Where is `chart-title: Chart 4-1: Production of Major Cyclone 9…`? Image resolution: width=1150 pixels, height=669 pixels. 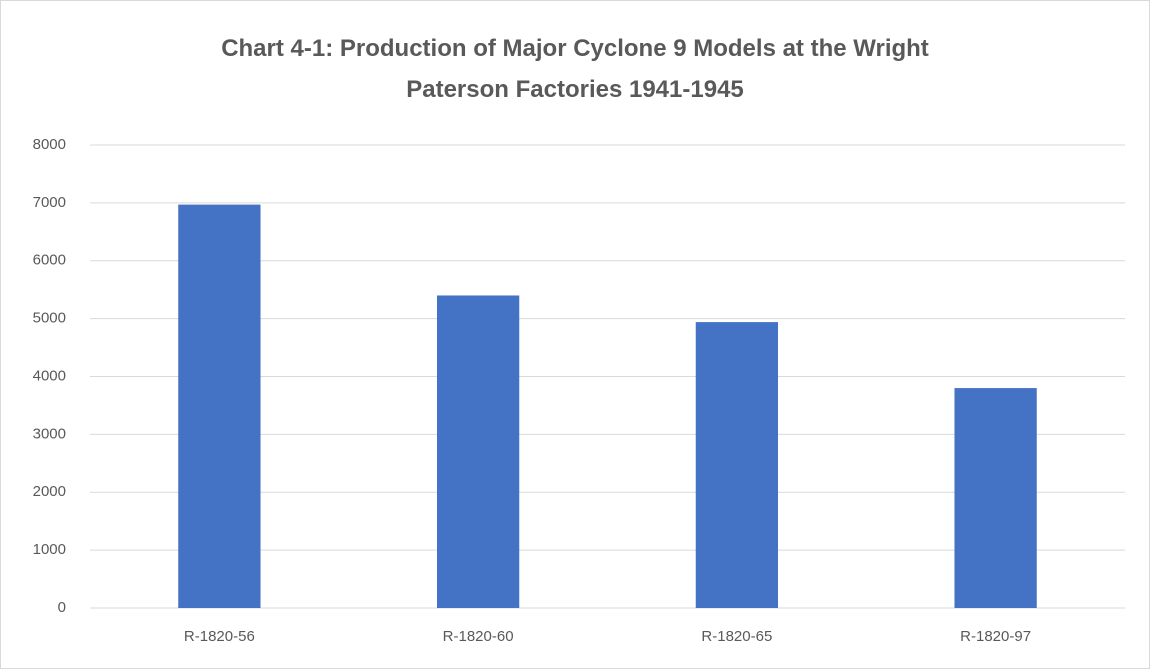 chart-title: Chart 4-1: Production of Major Cyclone 9… is located at coordinates (575, 69).